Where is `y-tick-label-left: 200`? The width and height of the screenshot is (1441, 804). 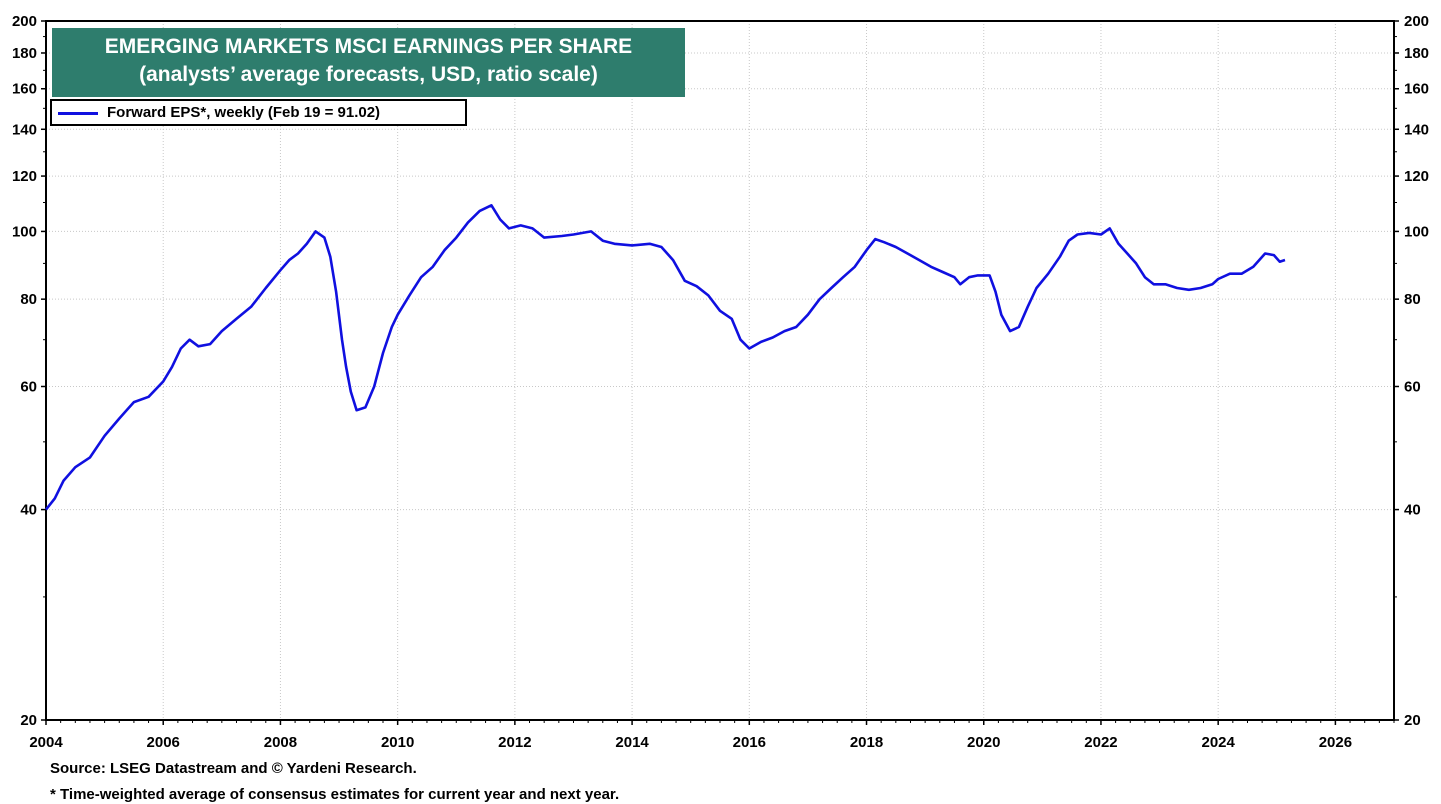 y-tick-label-left: 200 is located at coordinates (24, 21).